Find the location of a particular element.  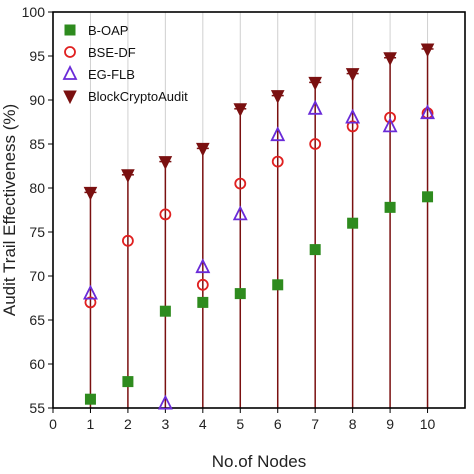

y-tick-label: 55 is located at coordinates (37, 408).